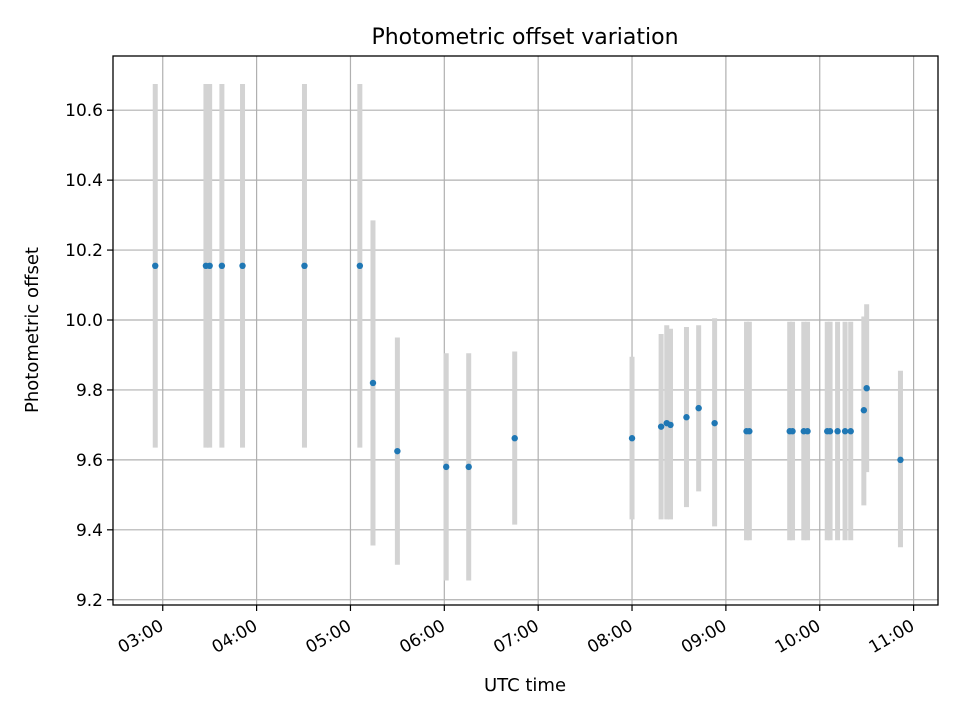 The width and height of the screenshot is (960, 720). What do you see at coordinates (84, 251) in the screenshot?
I see `y-tick-label: 10.2` at bounding box center [84, 251].